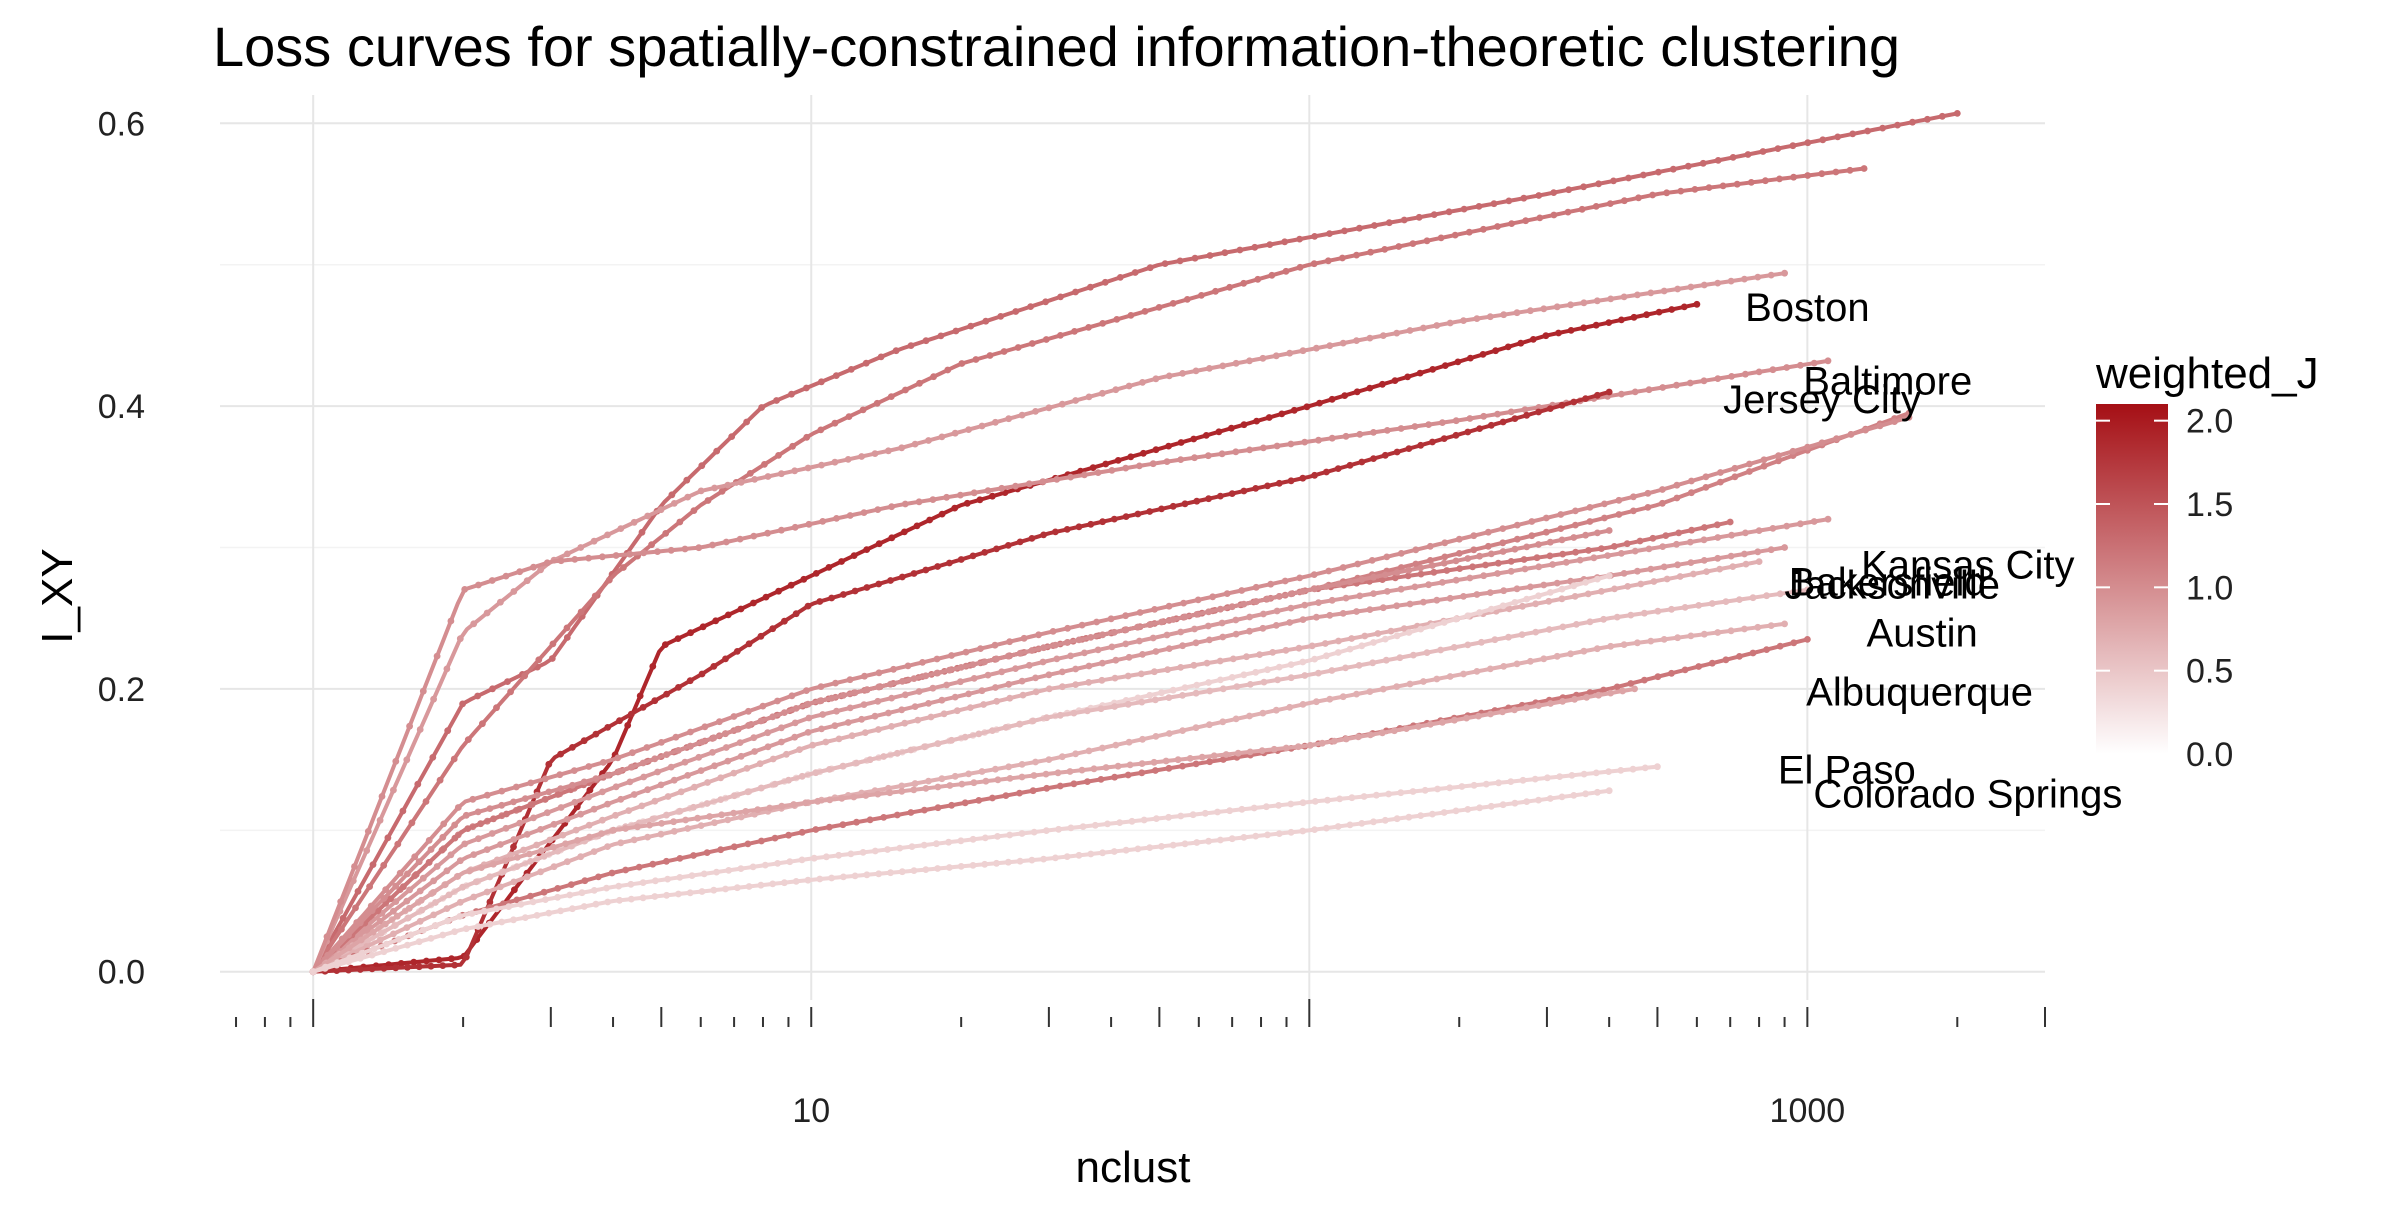 The image size is (2400, 1205). Describe the element at coordinates (121, 407) in the screenshot. I see `y-tick-label: 0.4` at that location.